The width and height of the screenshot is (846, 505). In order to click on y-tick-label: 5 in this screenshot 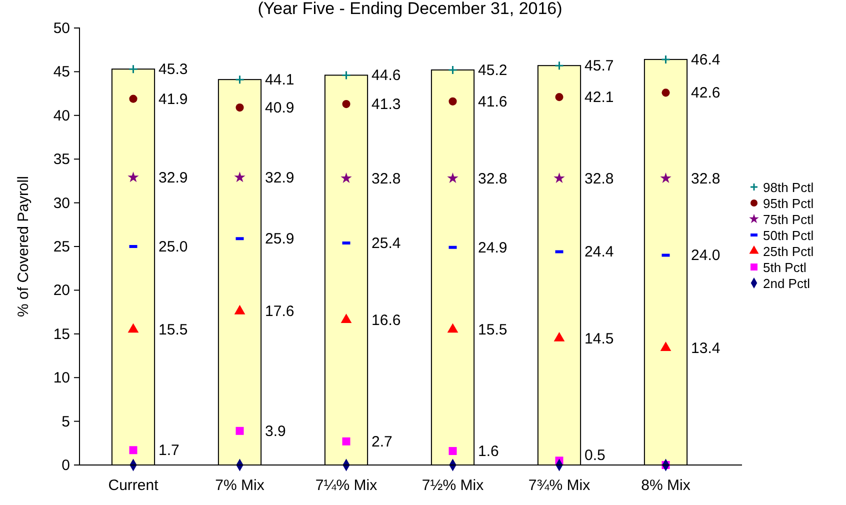, I will do `click(66, 421)`.